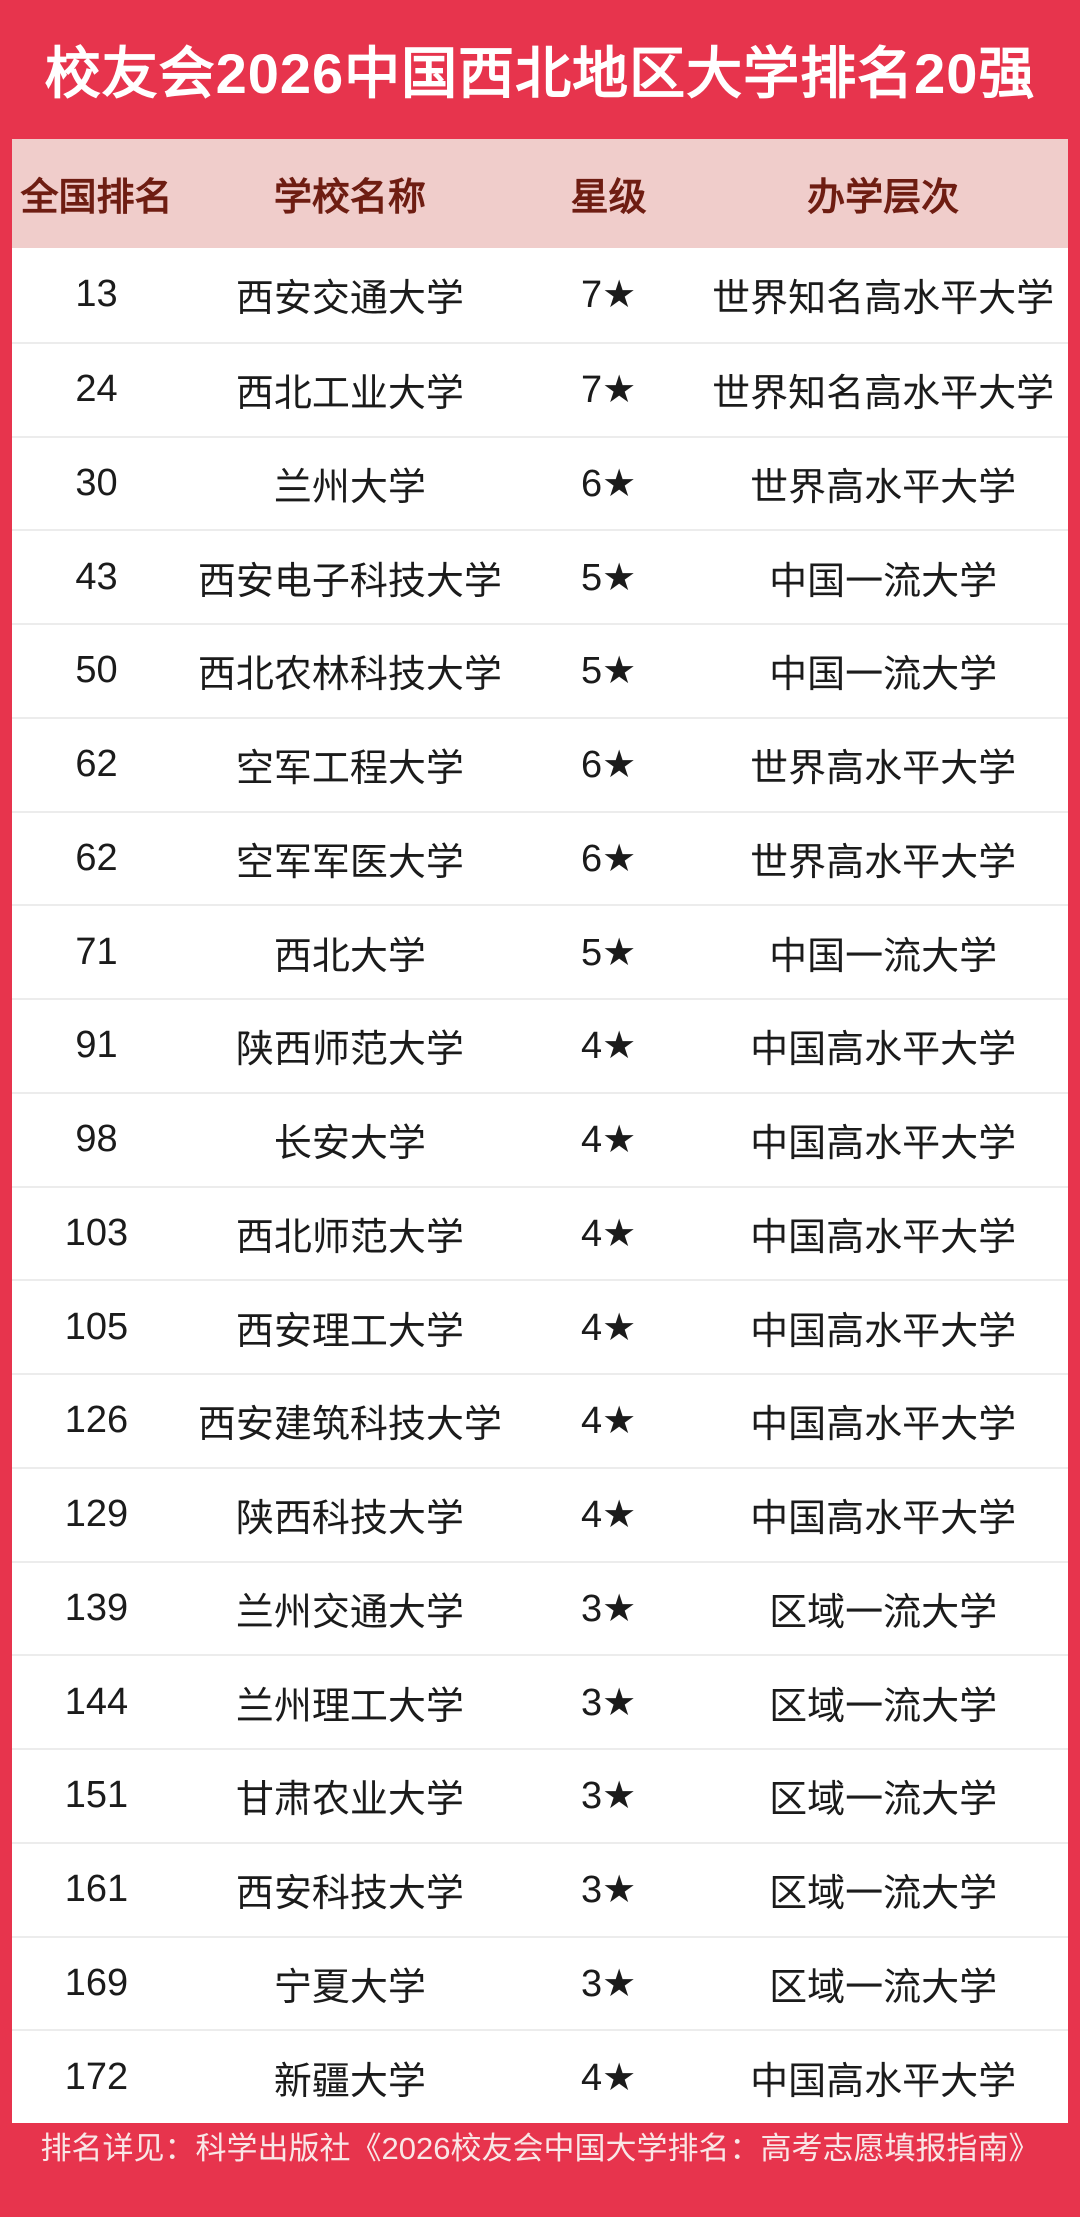 The width and height of the screenshot is (1080, 2217). Describe the element at coordinates (96, 294) in the screenshot. I see `cell-national-rank: 13` at that location.